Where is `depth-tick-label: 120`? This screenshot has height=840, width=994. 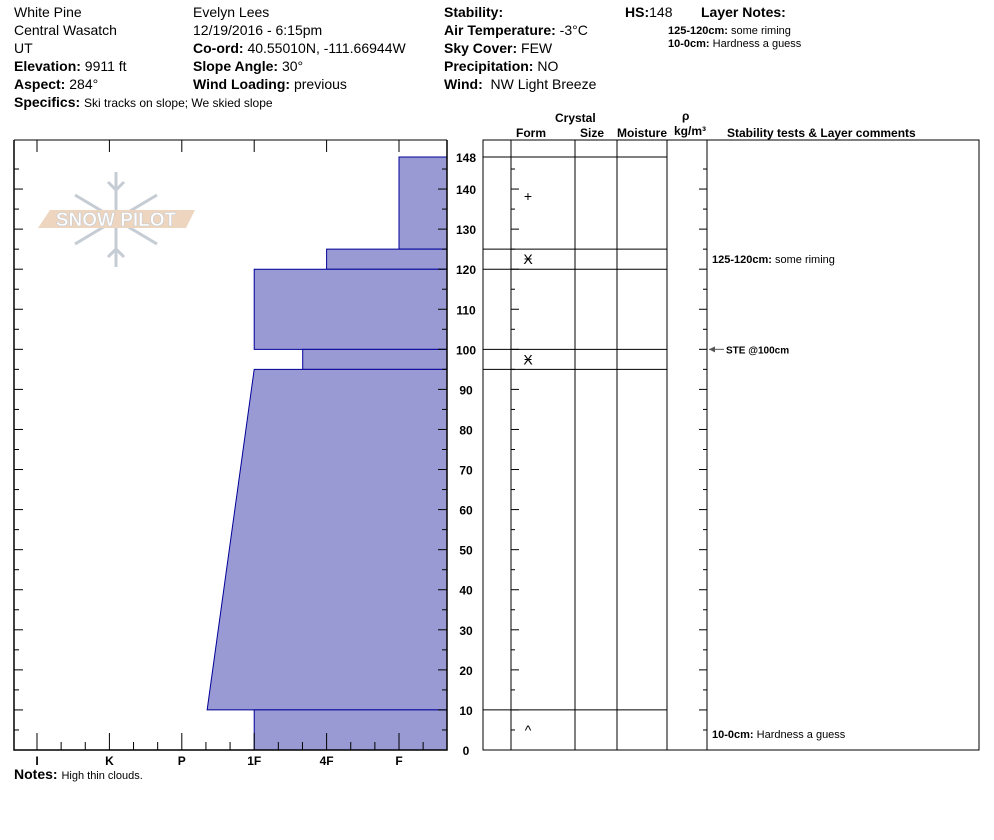
depth-tick-label: 120 is located at coordinates (466, 270).